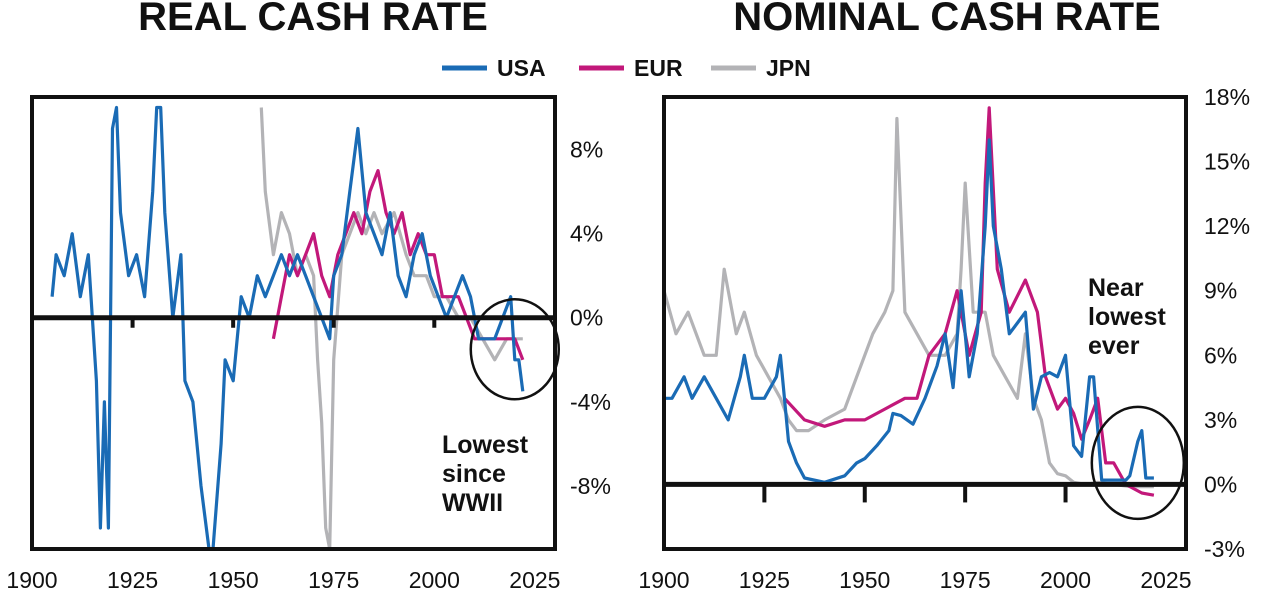 This screenshot has width=1262, height=590. What do you see at coordinates (472, 503) in the screenshot?
I see `real-annotation-line: WWII` at bounding box center [472, 503].